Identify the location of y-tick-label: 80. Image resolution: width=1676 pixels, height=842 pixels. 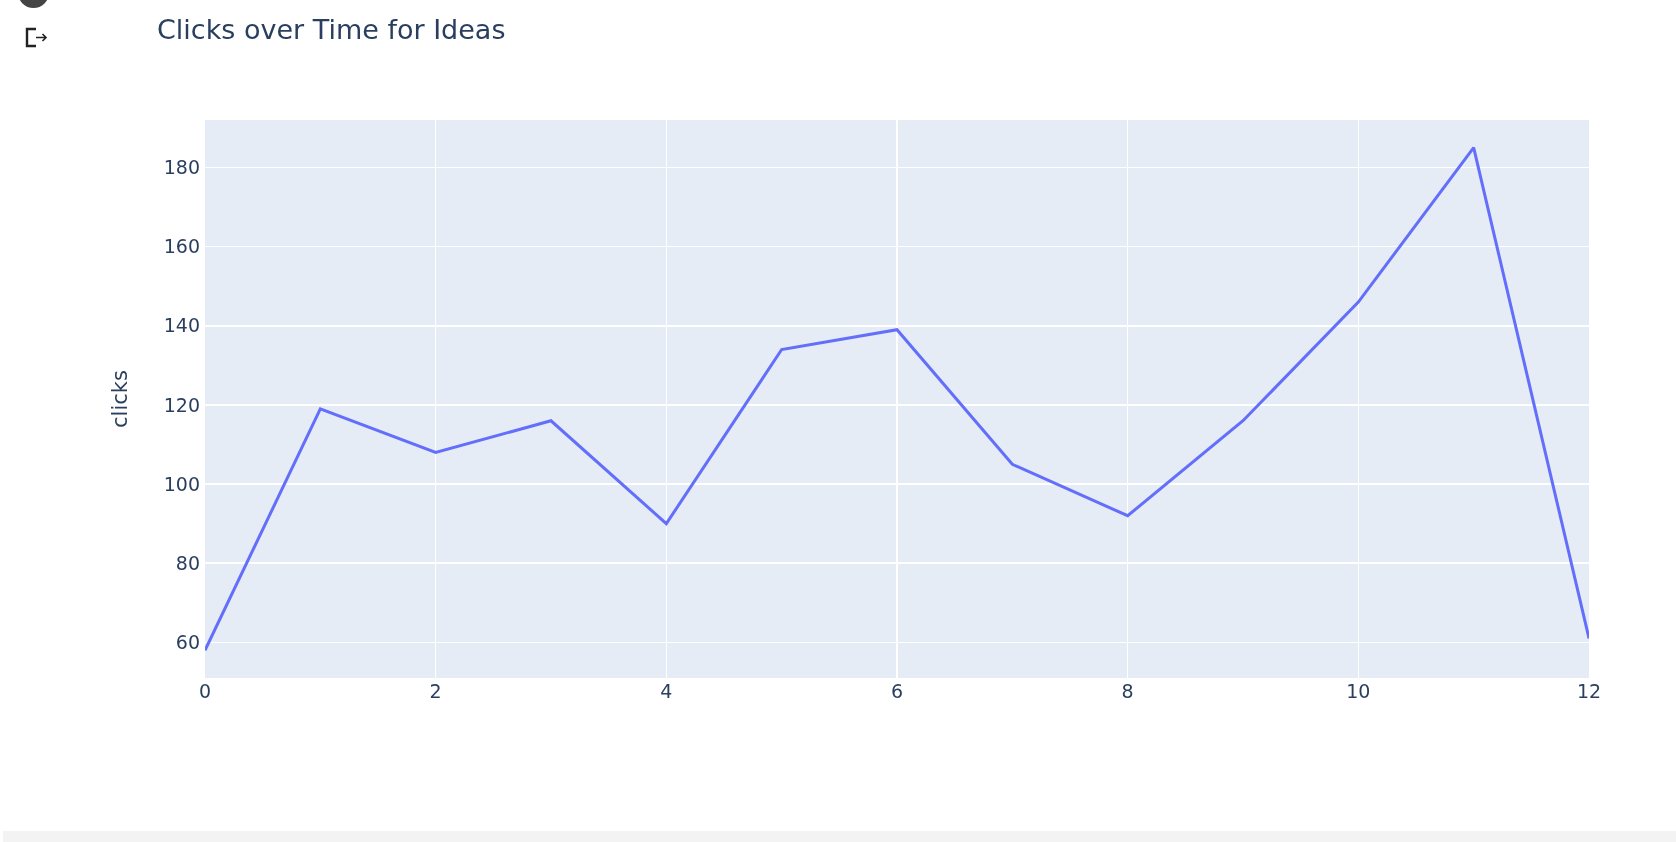
(187, 562).